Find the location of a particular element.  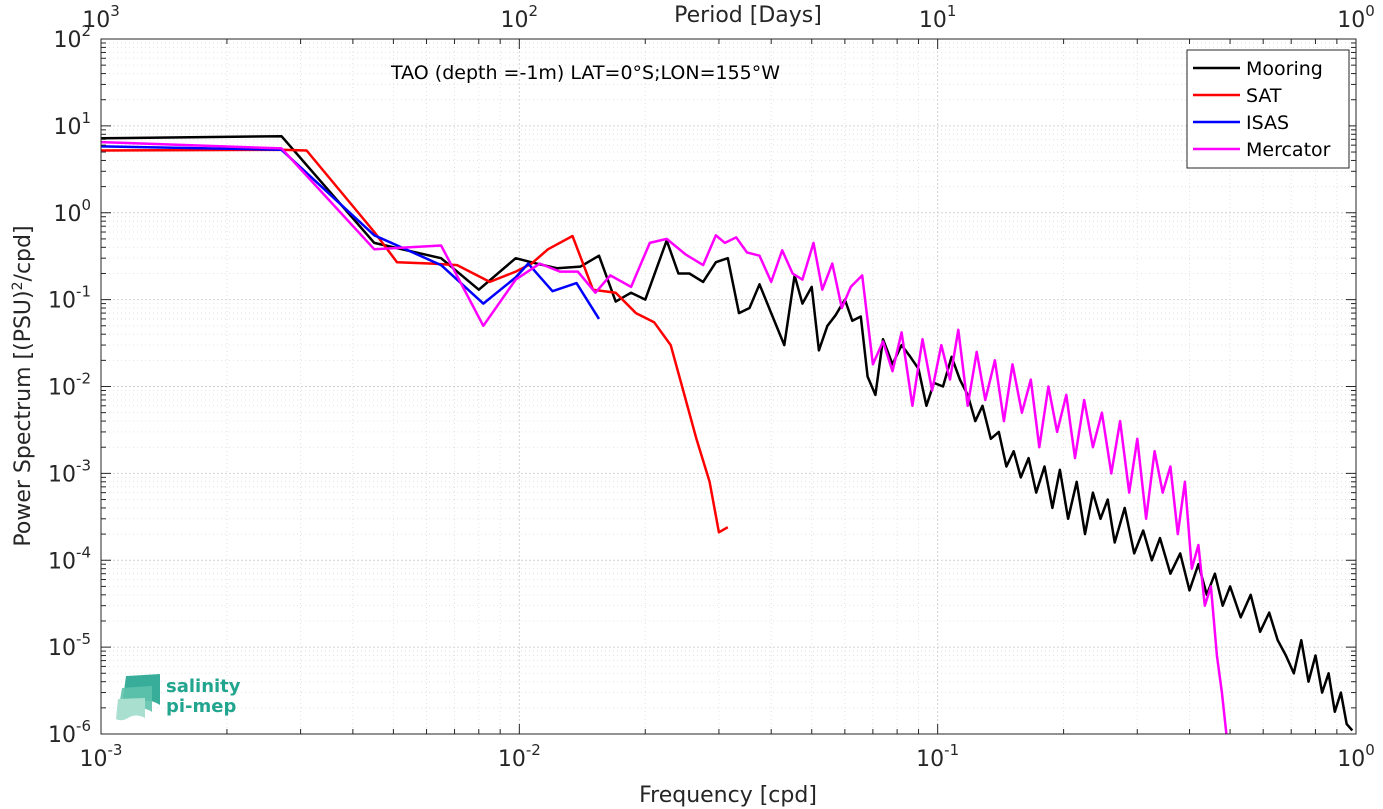

y-tick-label: 10⁻¹ is located at coordinates (69, 298).